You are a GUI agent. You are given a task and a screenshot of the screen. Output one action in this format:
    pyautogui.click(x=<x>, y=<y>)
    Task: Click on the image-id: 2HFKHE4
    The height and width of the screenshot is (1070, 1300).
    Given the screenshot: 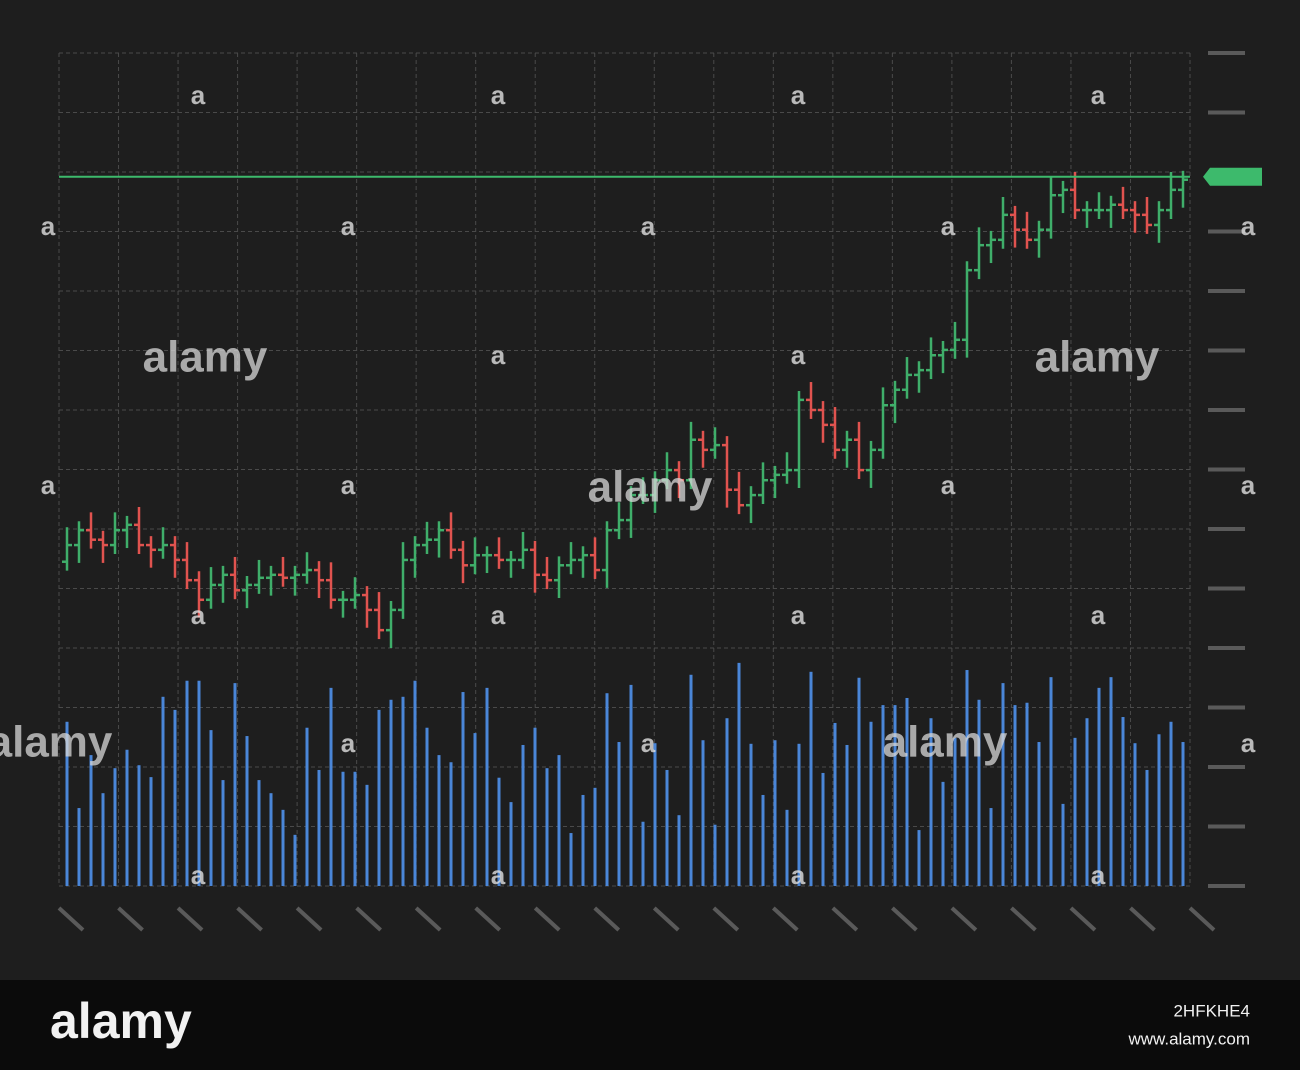 What is the action you would take?
    pyautogui.click(x=1211, y=1010)
    